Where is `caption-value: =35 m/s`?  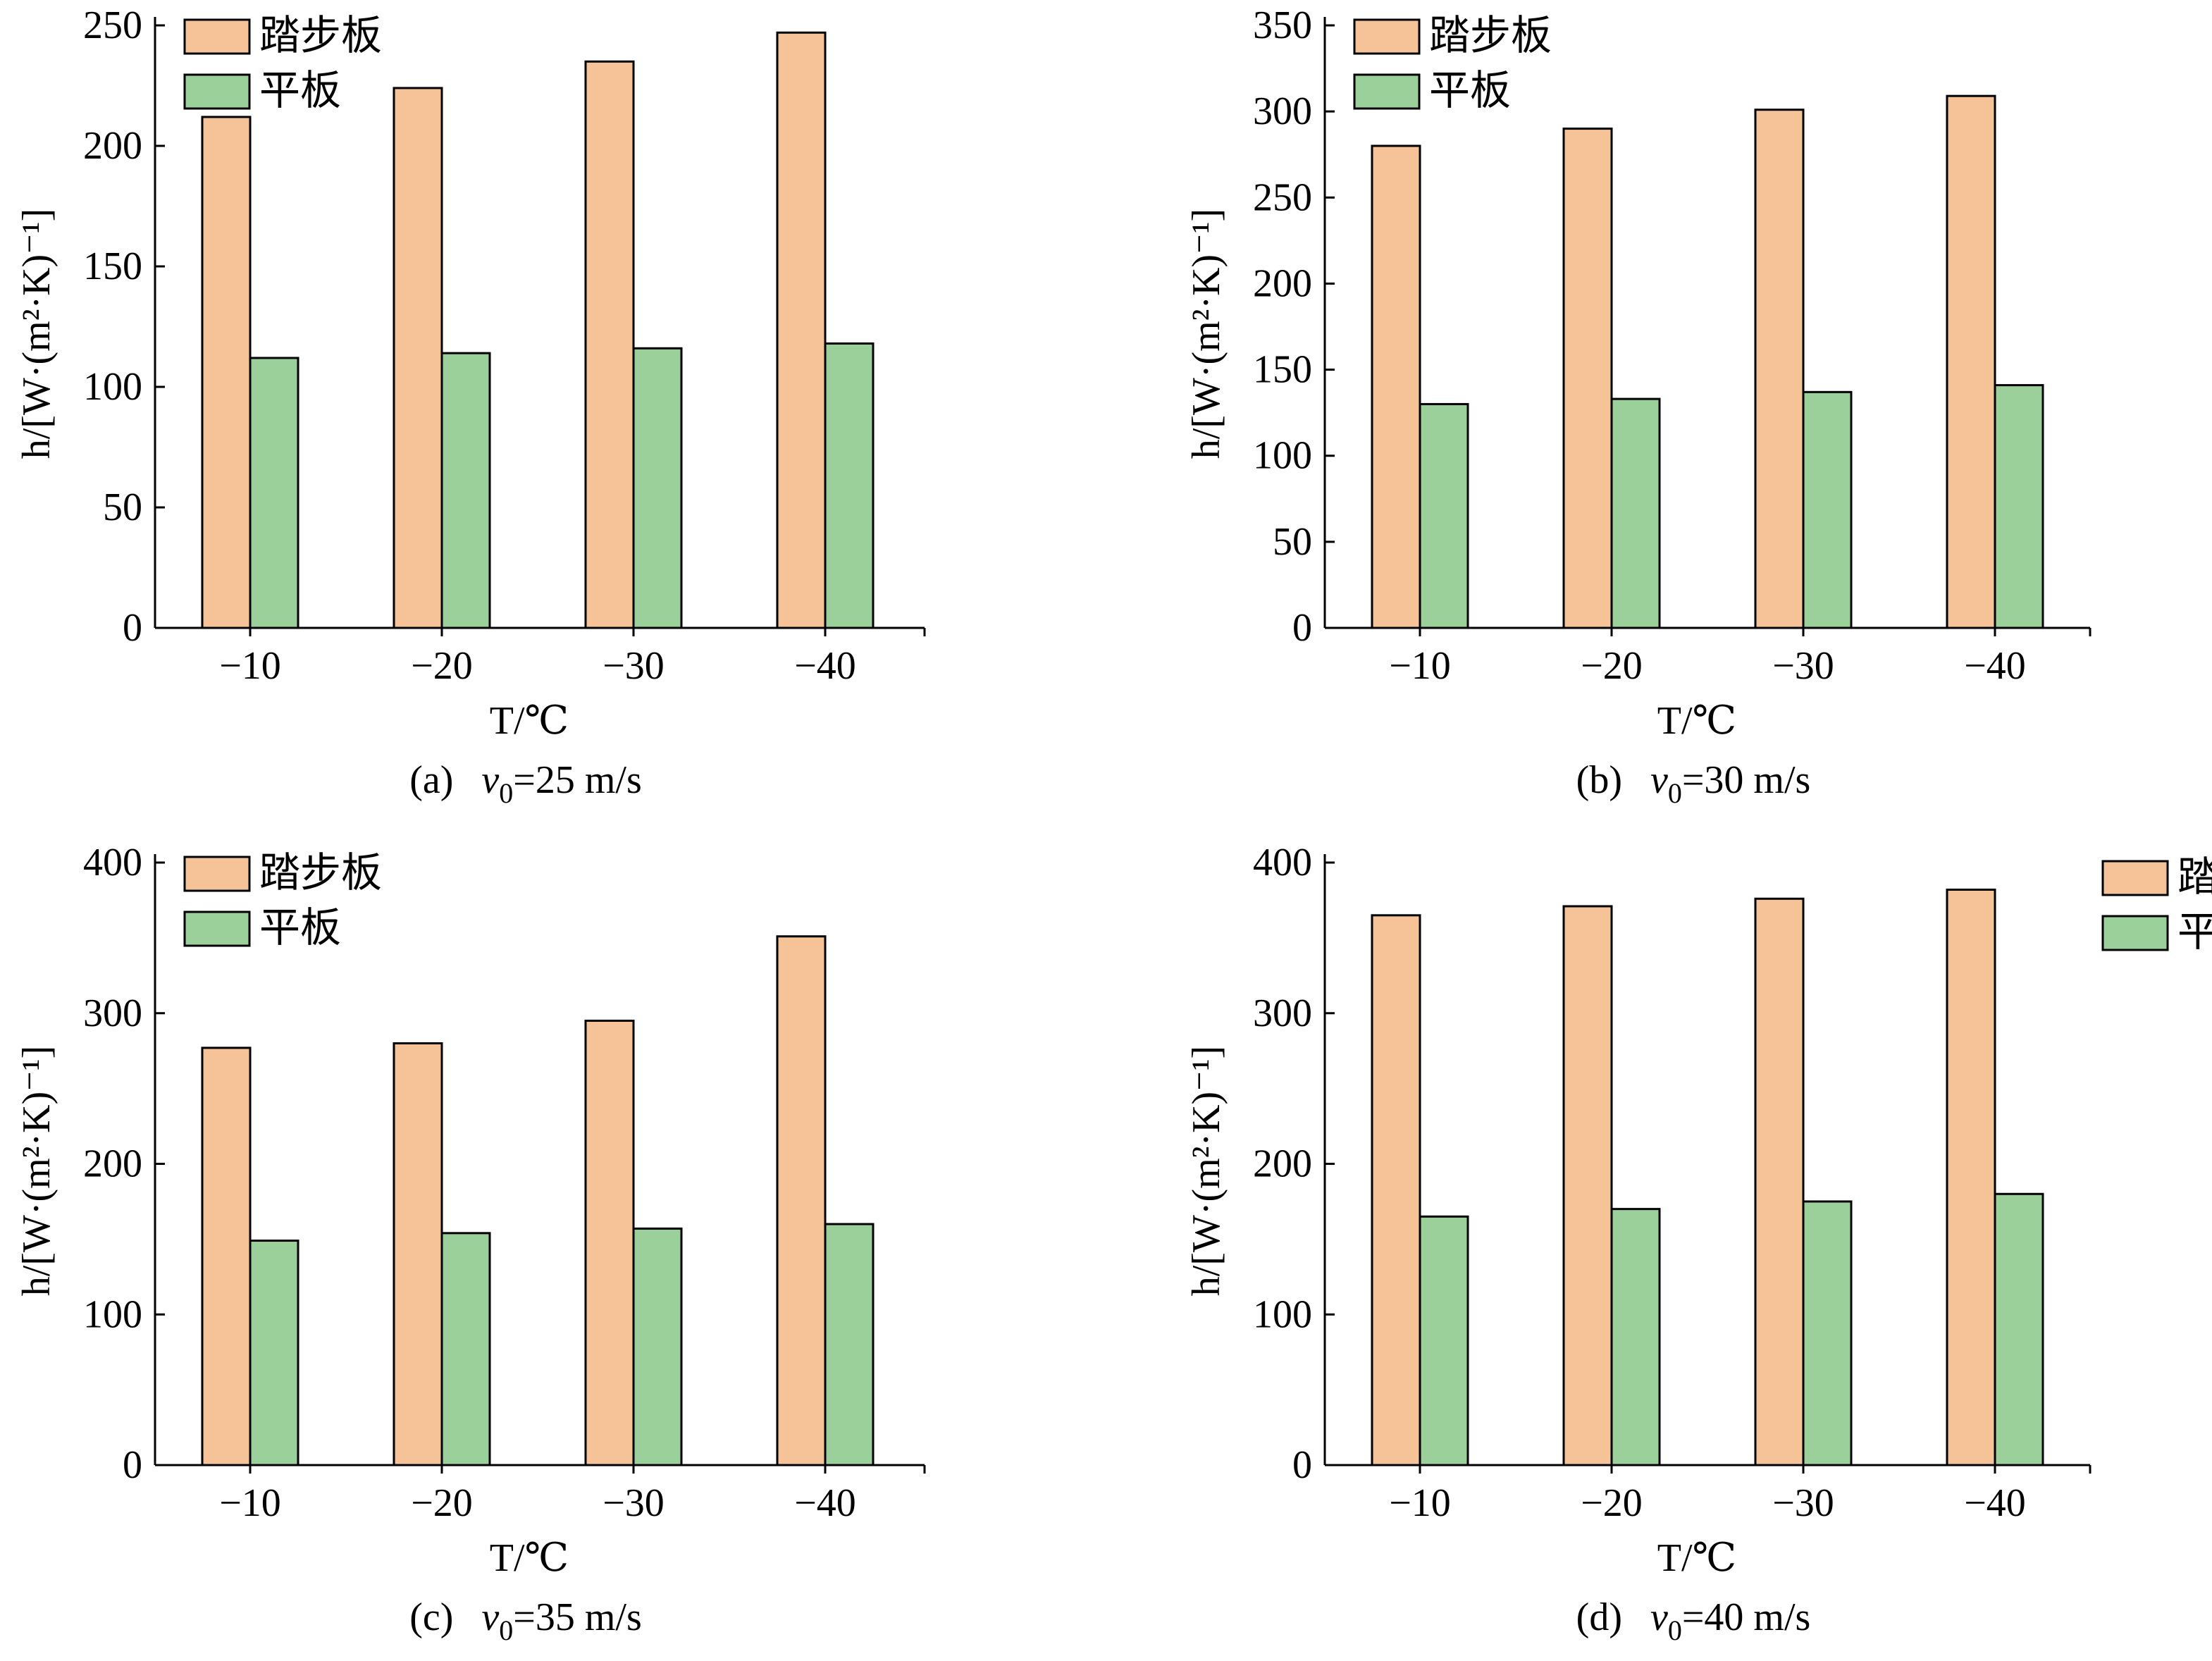
caption-value: =35 m/s is located at coordinates (577, 1617).